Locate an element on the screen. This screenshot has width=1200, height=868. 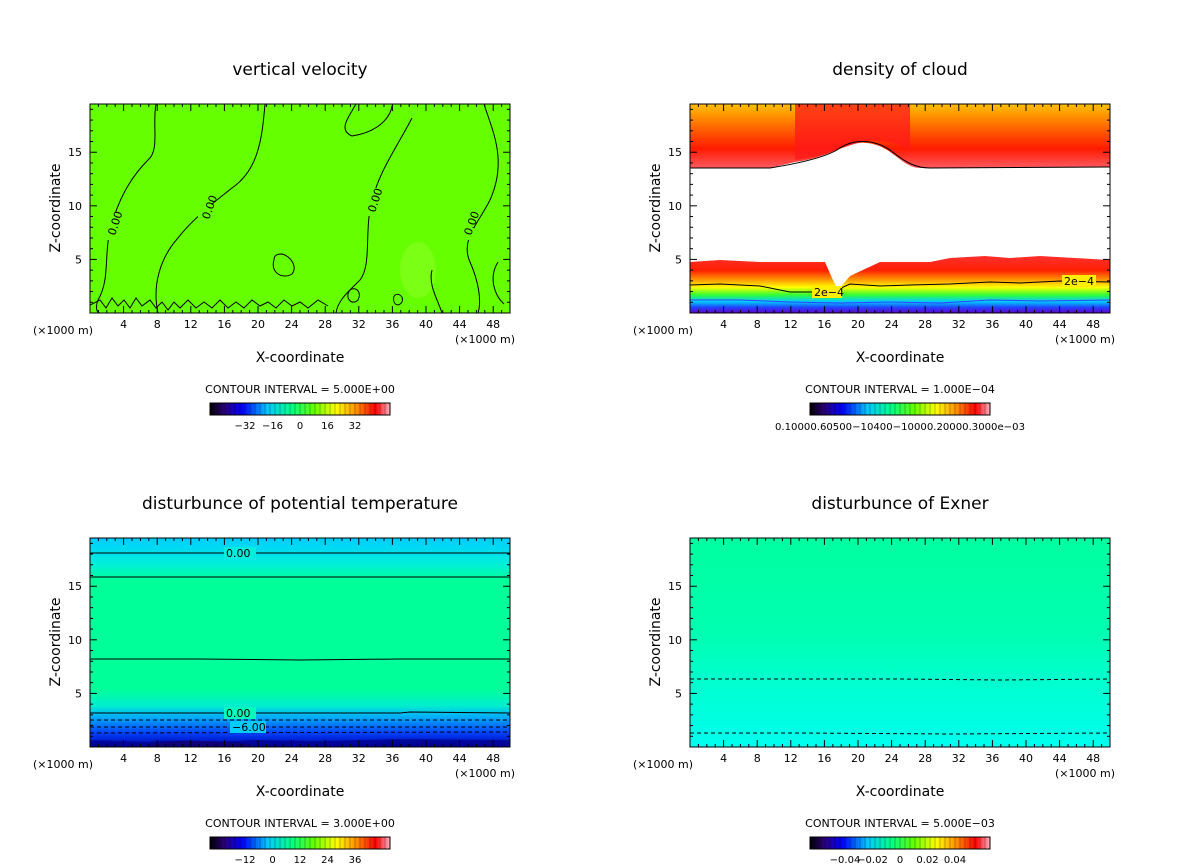
plot-field: 0.00 0.00 0.00 0.00 is located at coordinates (300, 208).